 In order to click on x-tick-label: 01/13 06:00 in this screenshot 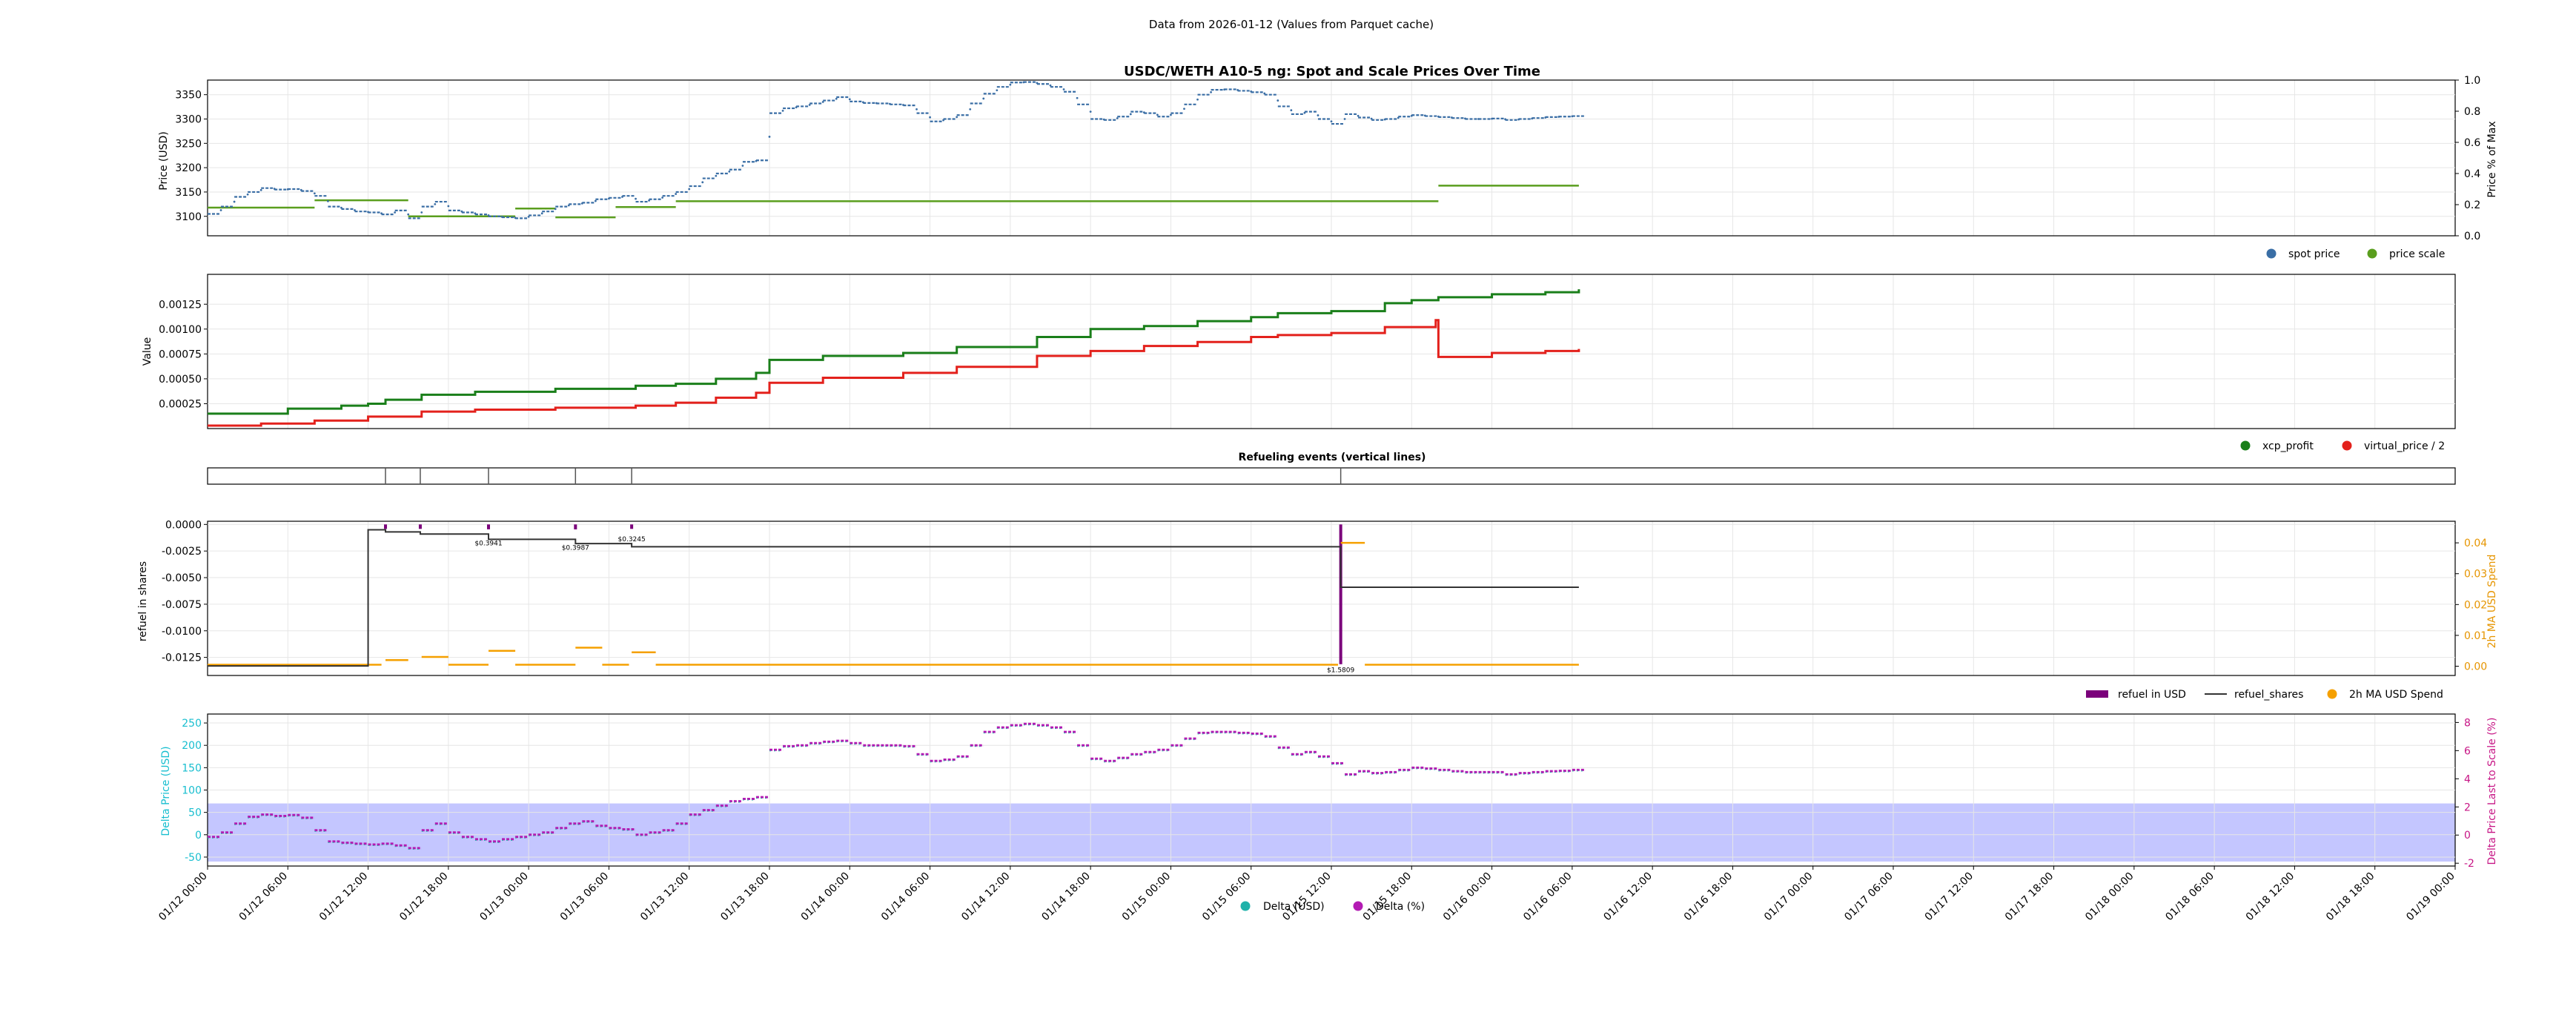, I will do `click(585, 897)`.